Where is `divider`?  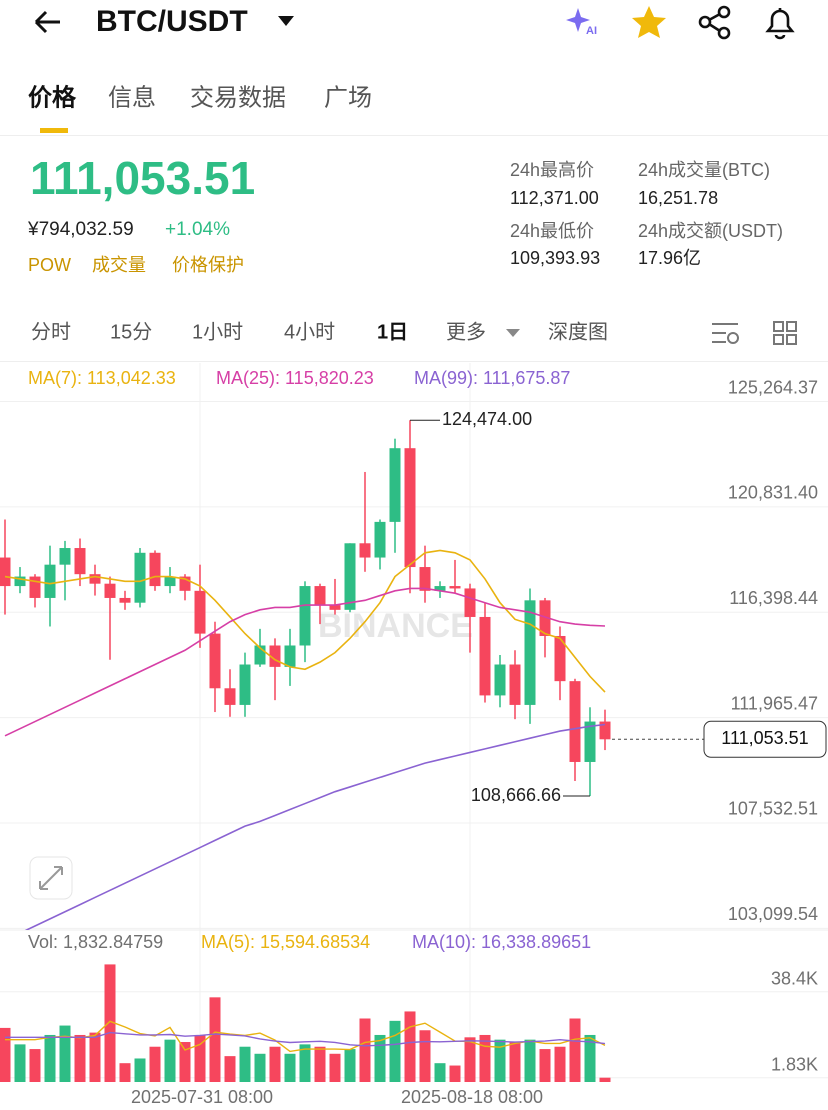 divider is located at coordinates (414, 361).